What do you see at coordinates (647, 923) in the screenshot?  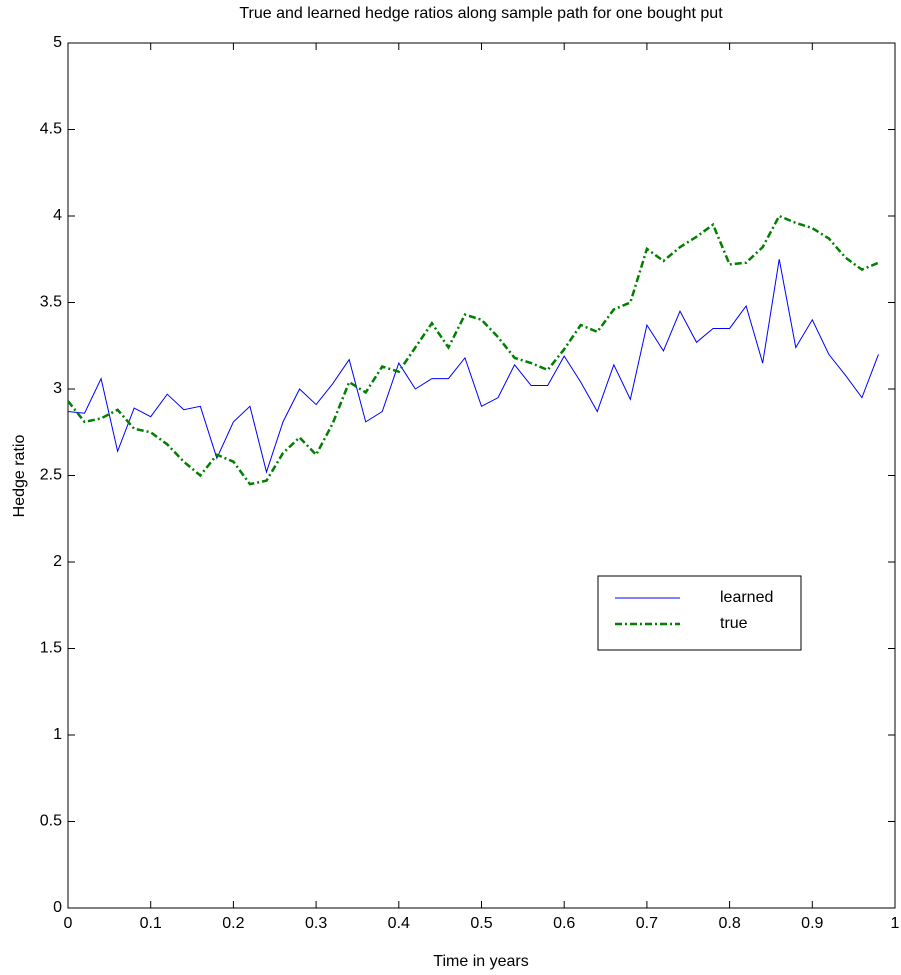 I see `x-tick-label: 0.7` at bounding box center [647, 923].